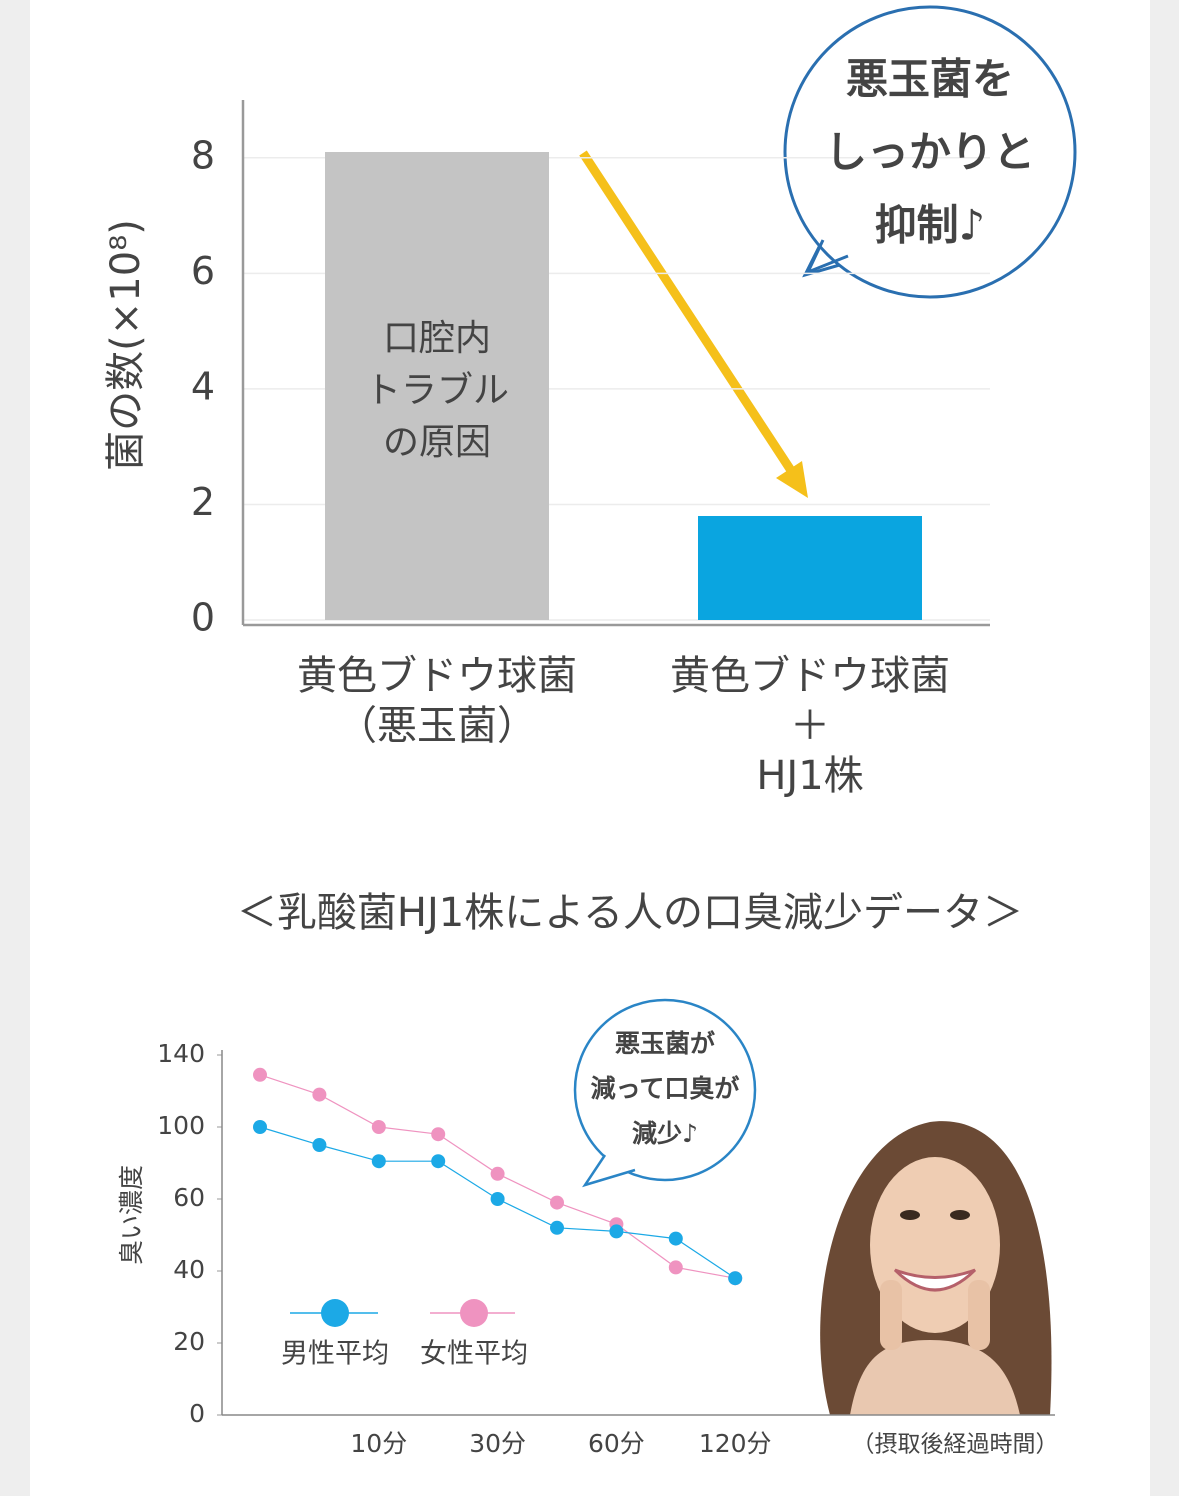 The width and height of the screenshot is (1179, 1496). I want to click on y-tick-label: 60, so click(189, 1197).